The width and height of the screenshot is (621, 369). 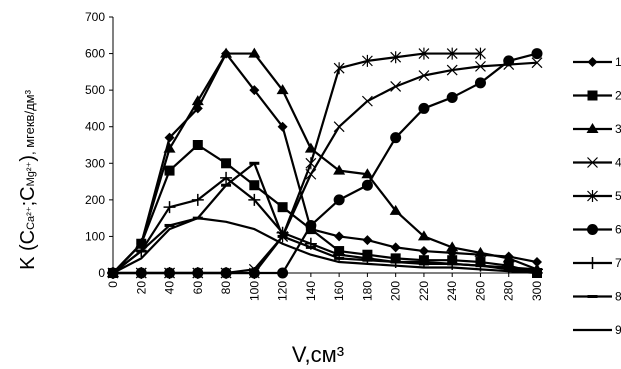 What do you see at coordinates (537, 291) in the screenshot?
I see `x-tick-label: 300` at bounding box center [537, 291].